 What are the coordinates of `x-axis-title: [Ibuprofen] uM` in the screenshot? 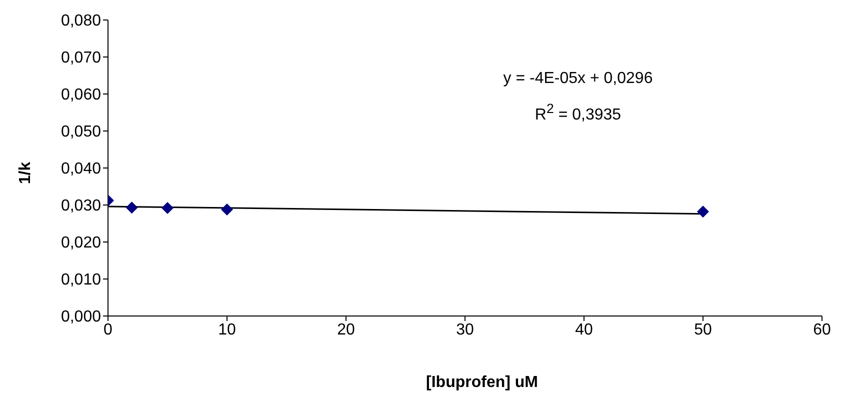 It's located at (482, 383).